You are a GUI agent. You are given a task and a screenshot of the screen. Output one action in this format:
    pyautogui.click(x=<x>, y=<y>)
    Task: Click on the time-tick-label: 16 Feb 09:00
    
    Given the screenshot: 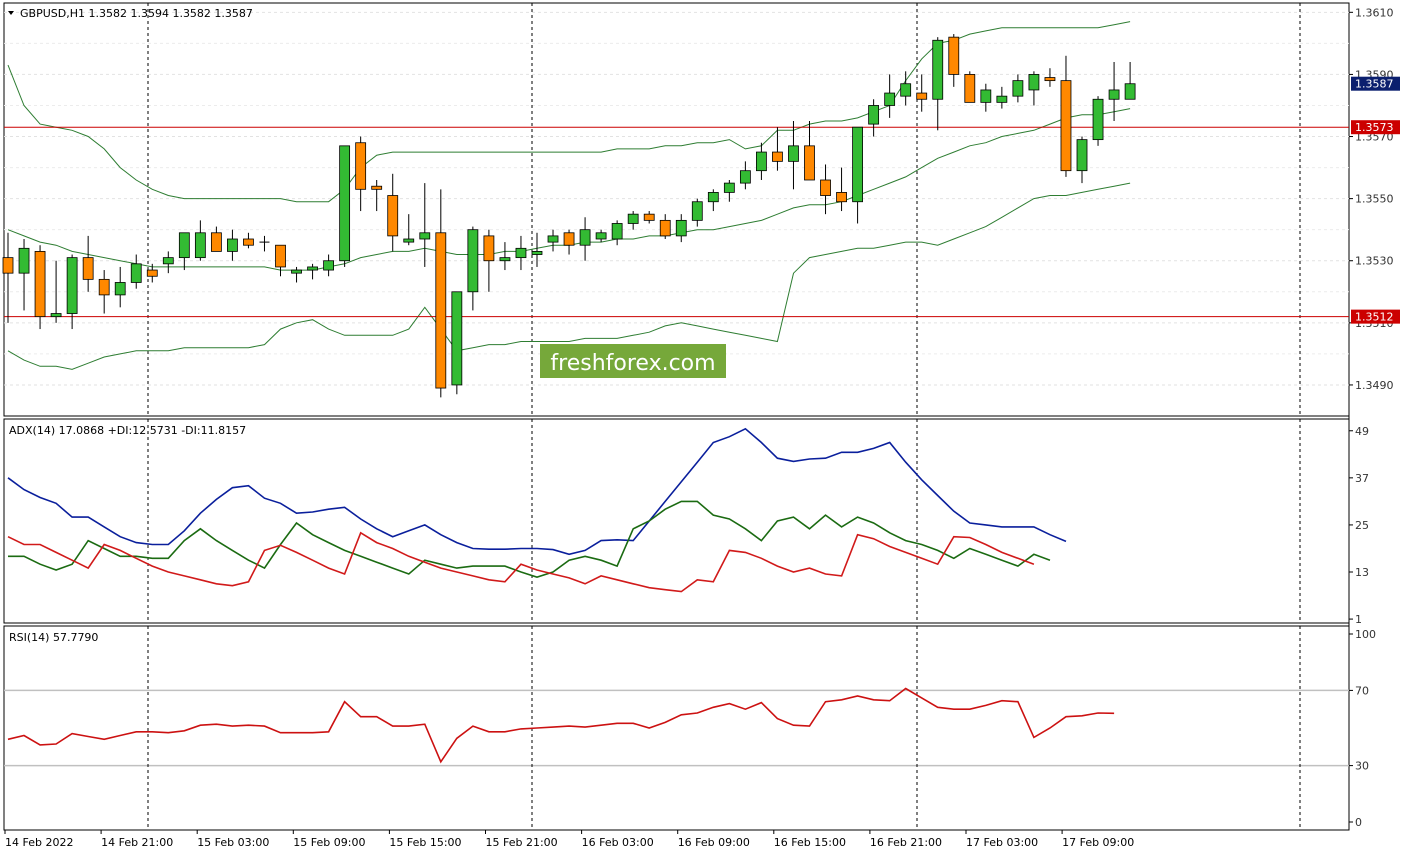 What is the action you would take?
    pyautogui.click(x=714, y=842)
    